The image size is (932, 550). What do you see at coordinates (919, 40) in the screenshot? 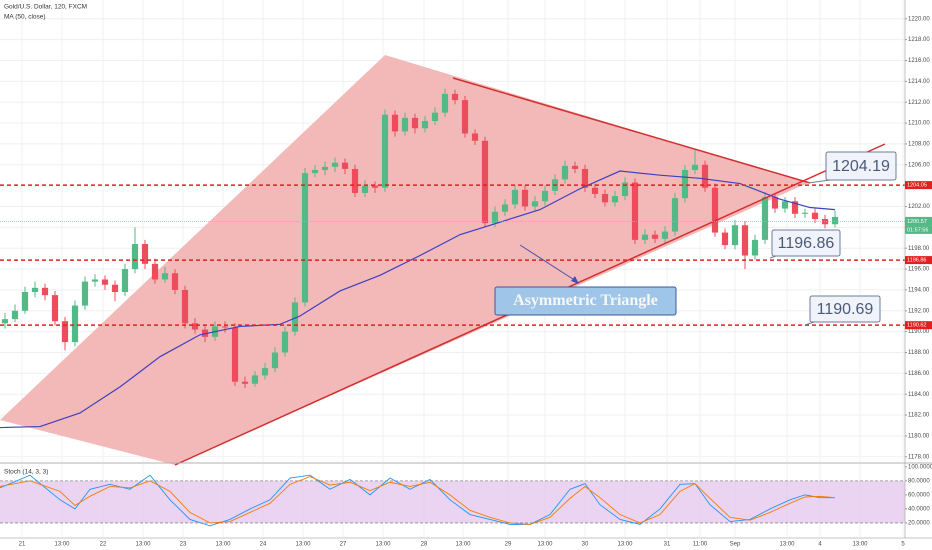
I see `y-tick-label: 1218.00` at bounding box center [919, 40].